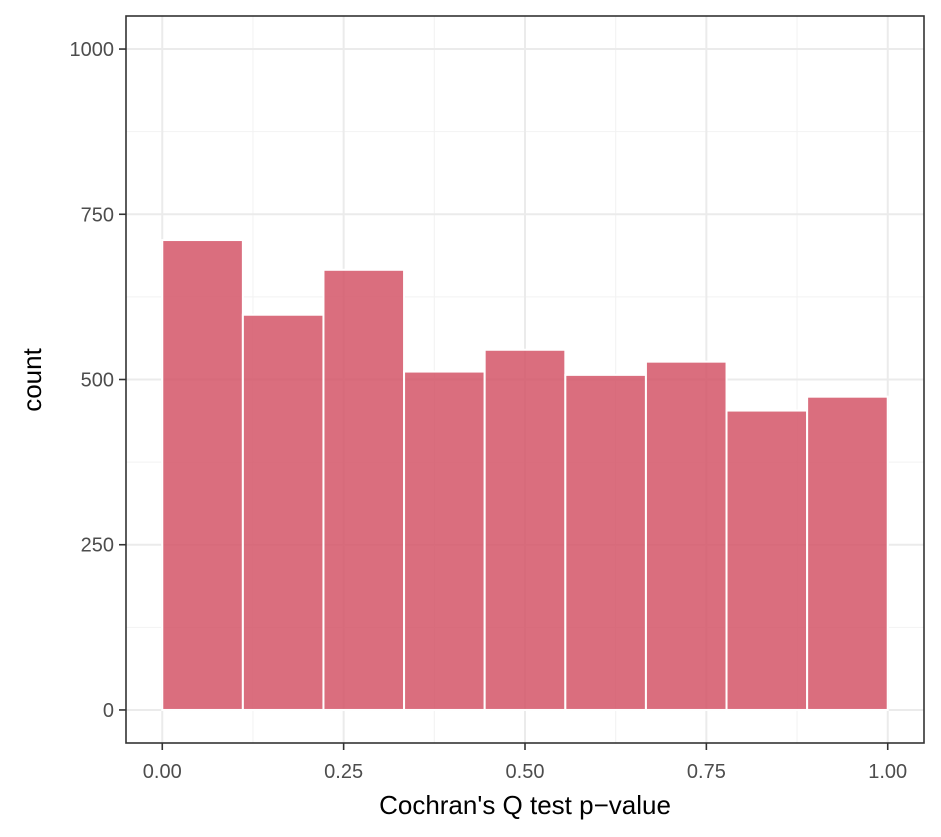 The image size is (941, 837). What do you see at coordinates (706, 772) in the screenshot?
I see `x-tick-label: 0.75` at bounding box center [706, 772].